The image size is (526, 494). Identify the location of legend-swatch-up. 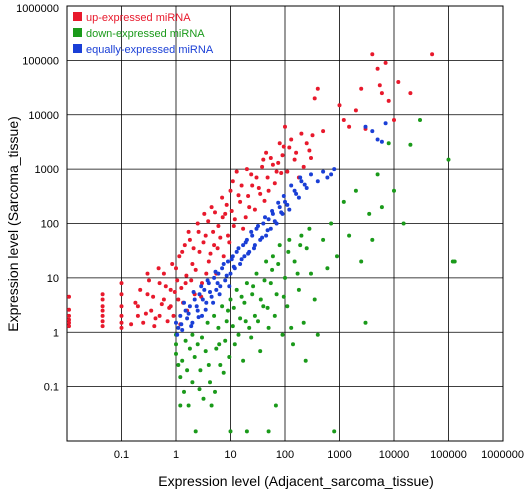
(77, 16).